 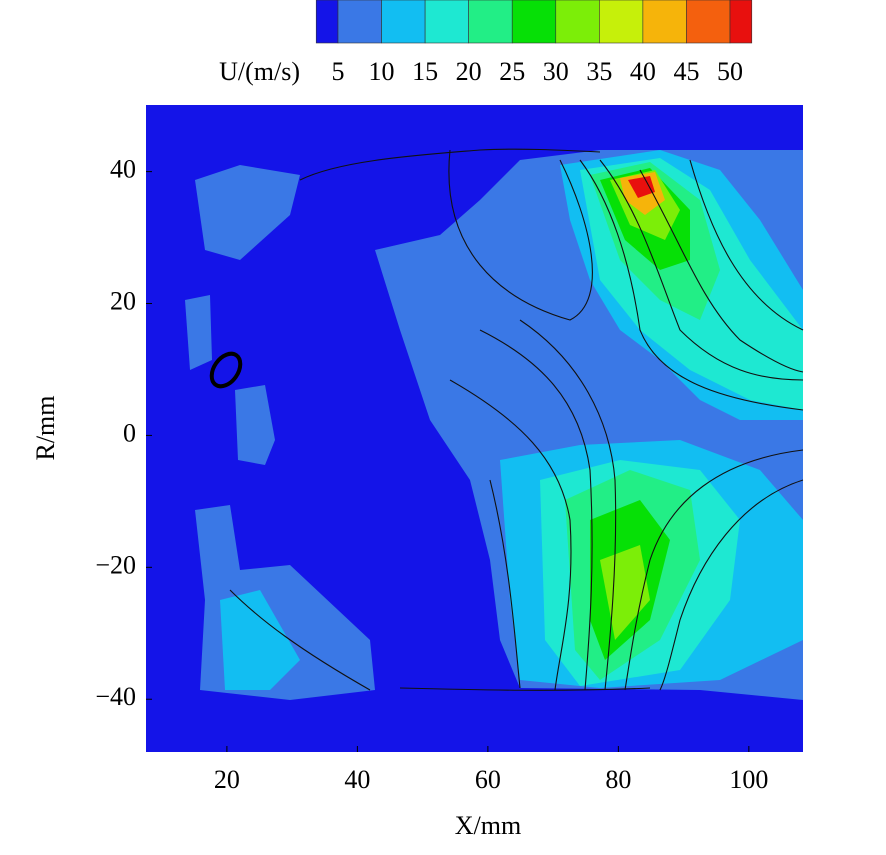 I want to click on colorbar-tick-label: 20, so click(x=469, y=71).